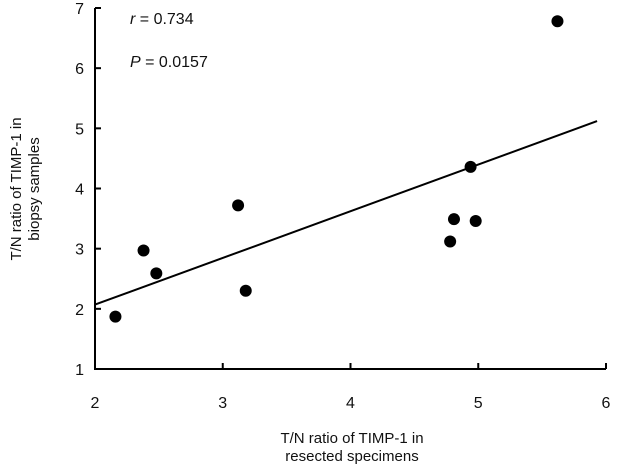 Image resolution: width=617 pixels, height=465 pixels. I want to click on x-tick-label: 5, so click(478, 403).